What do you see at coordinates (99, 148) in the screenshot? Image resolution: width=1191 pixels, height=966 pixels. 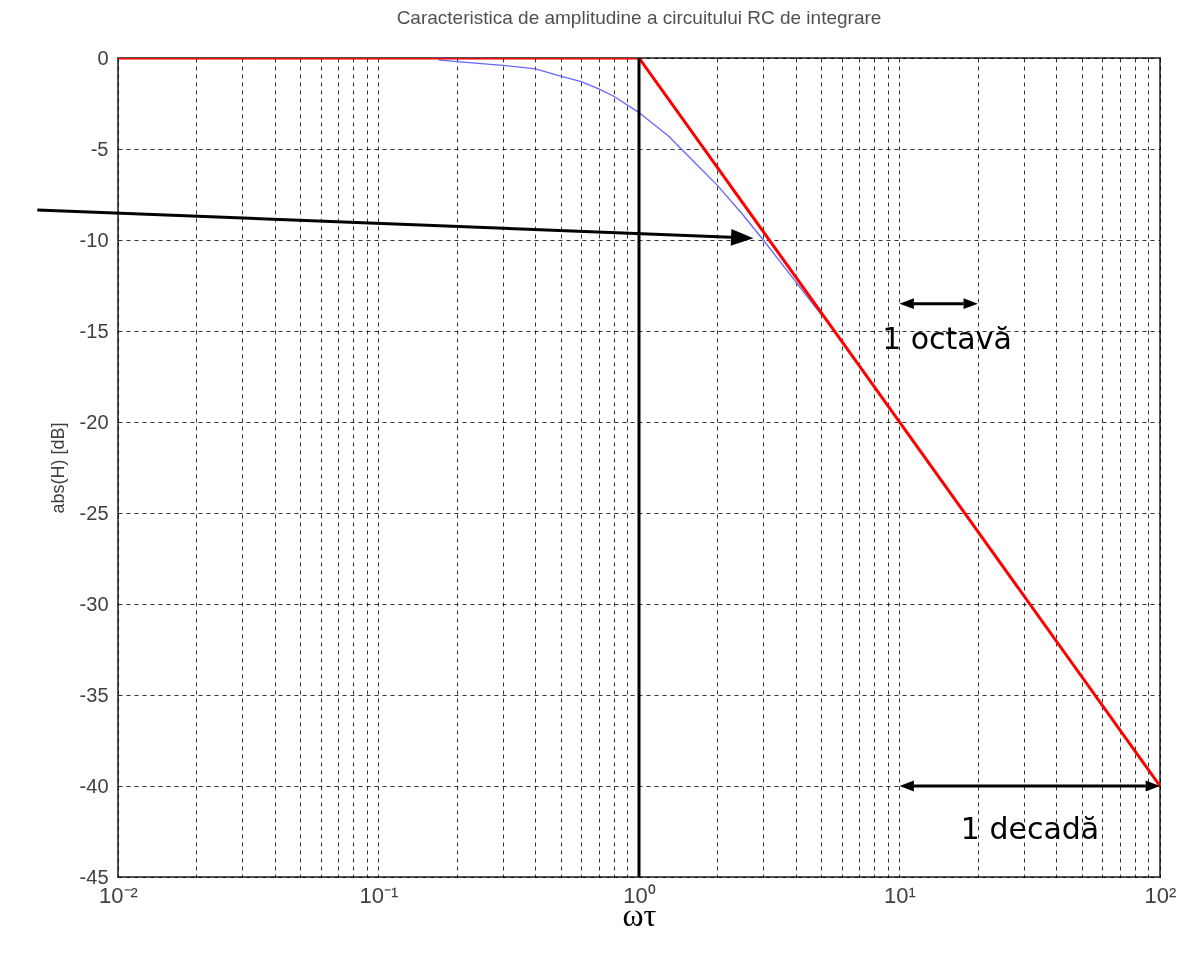 I see `y-tick-label: -5` at bounding box center [99, 148].